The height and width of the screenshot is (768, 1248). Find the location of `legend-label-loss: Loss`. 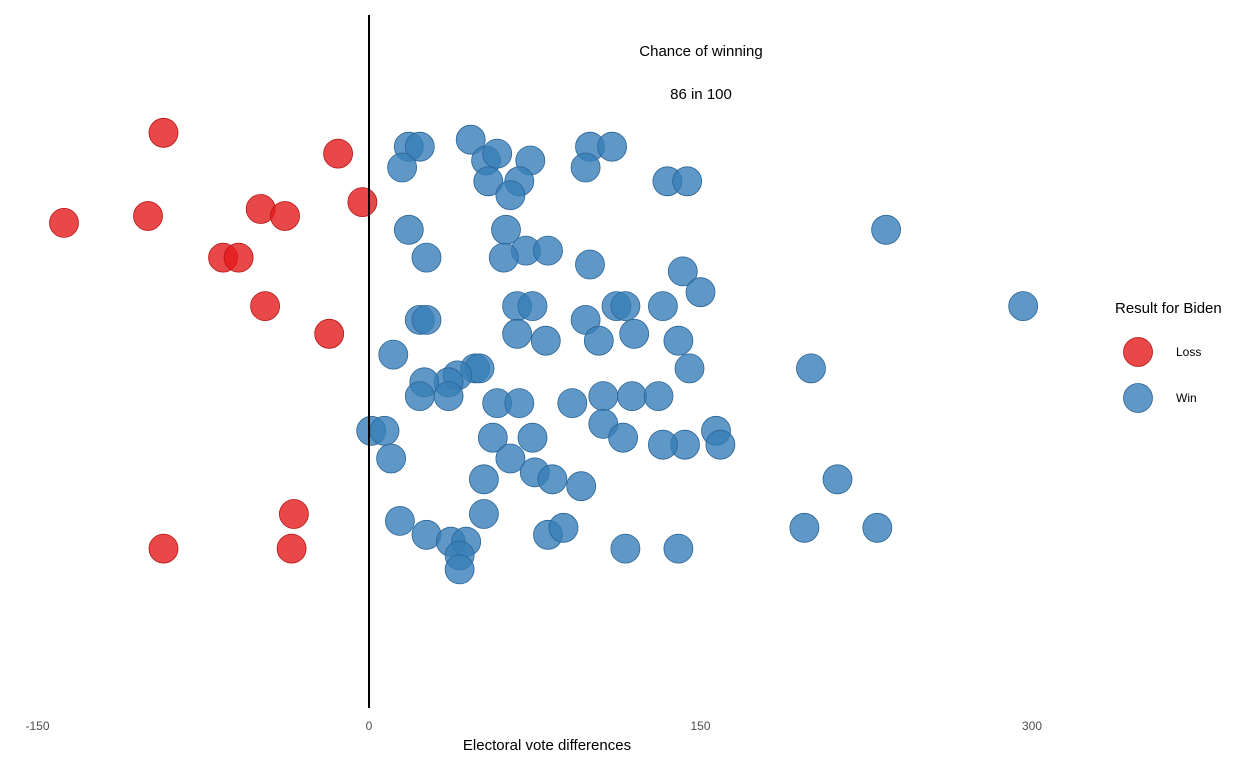

legend-label-loss: Loss is located at coordinates (1188, 352).